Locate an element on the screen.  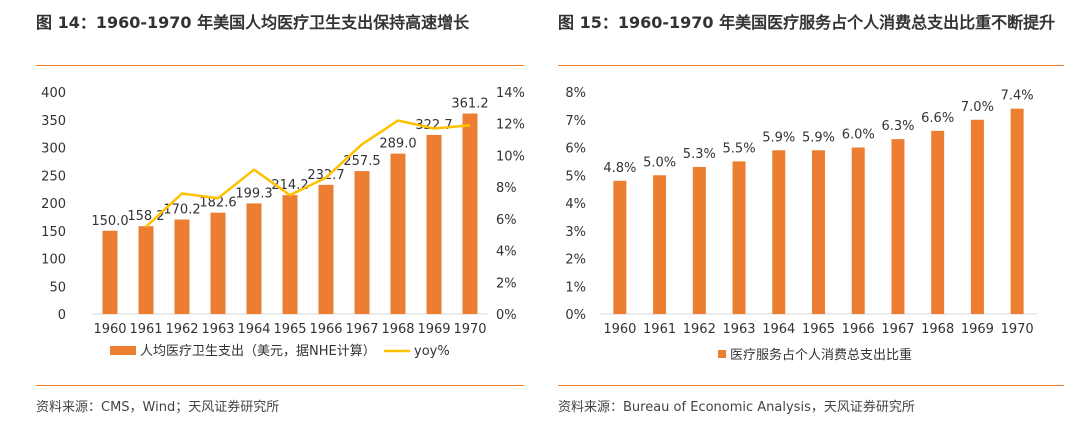
y-tick-label: 100 is located at coordinates (53, 260).